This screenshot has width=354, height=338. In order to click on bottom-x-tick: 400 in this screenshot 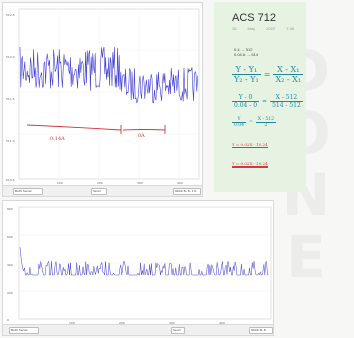, I will do `click(222, 323)`.